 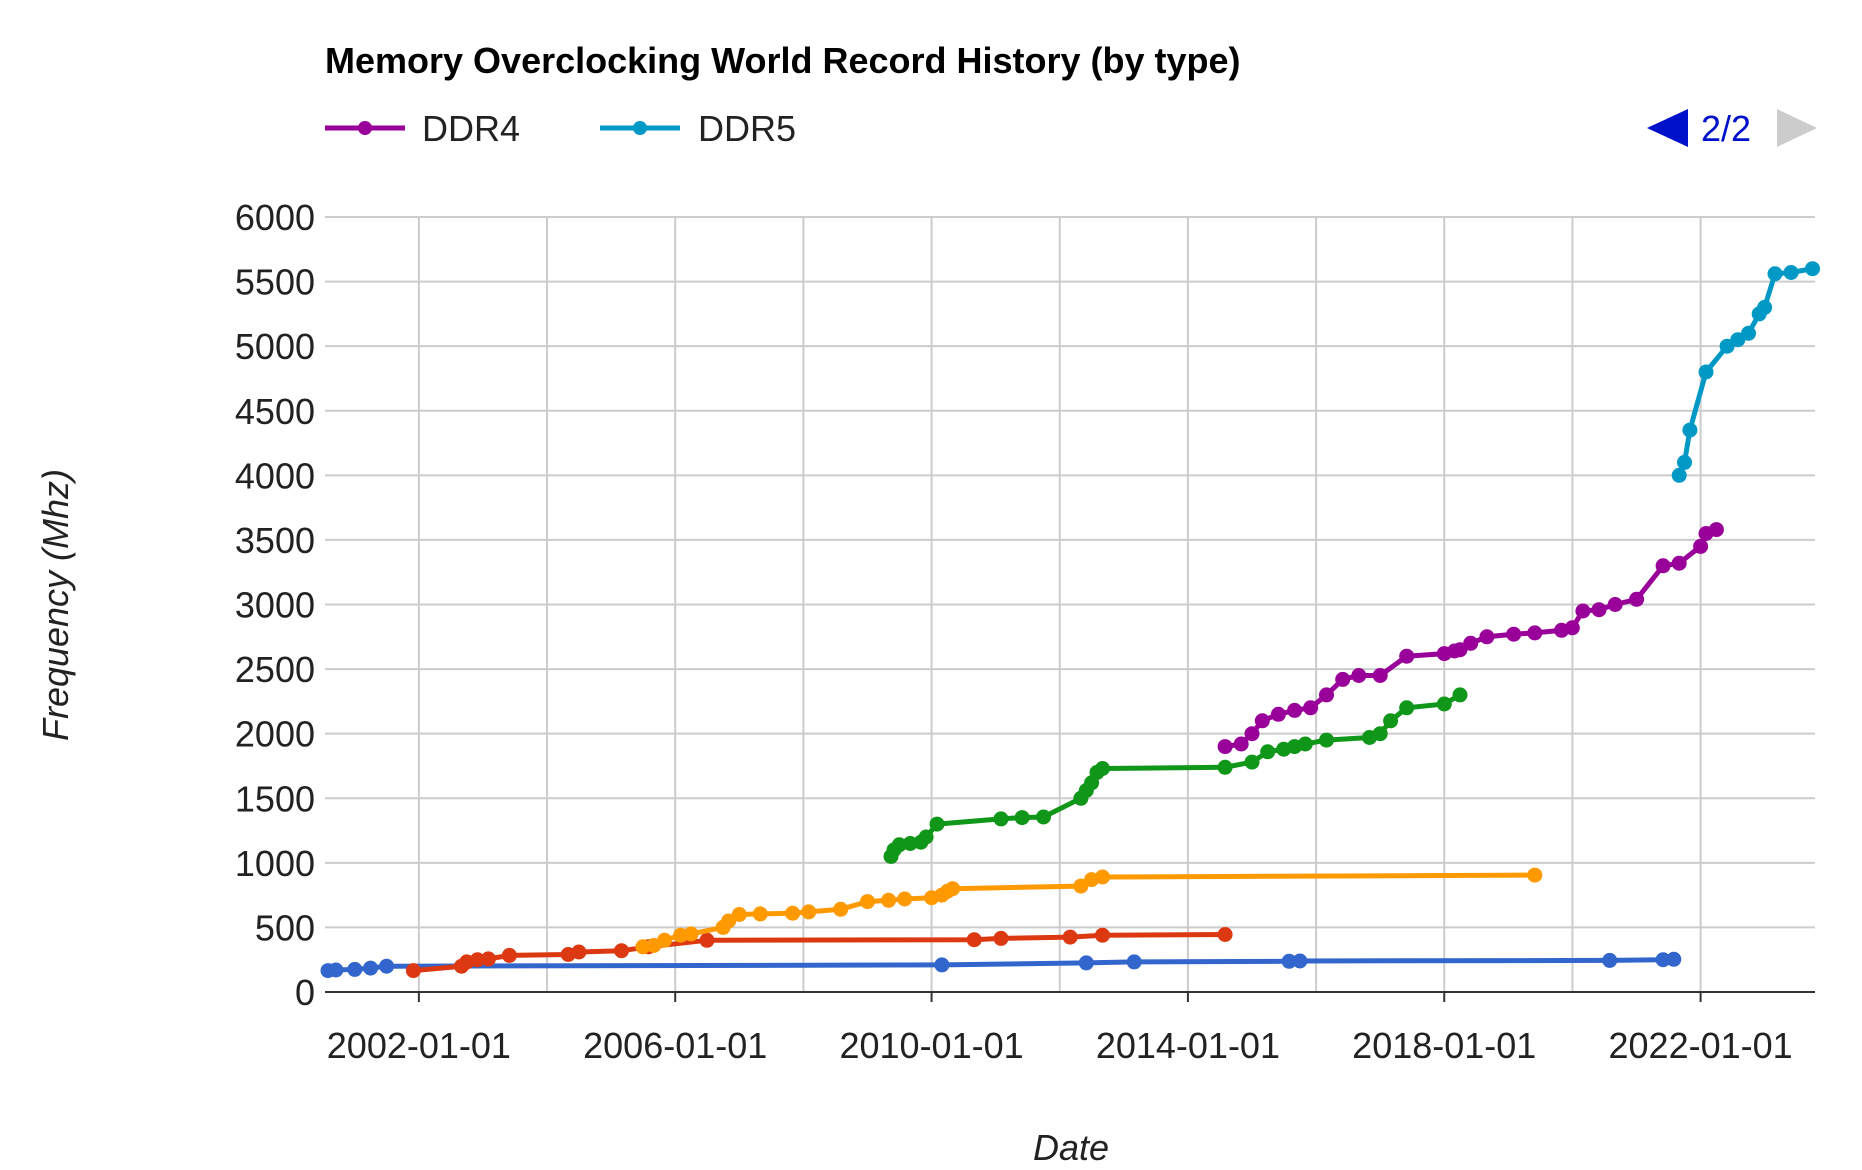 What do you see at coordinates (275, 605) in the screenshot?
I see `y-tick-label: 3000` at bounding box center [275, 605].